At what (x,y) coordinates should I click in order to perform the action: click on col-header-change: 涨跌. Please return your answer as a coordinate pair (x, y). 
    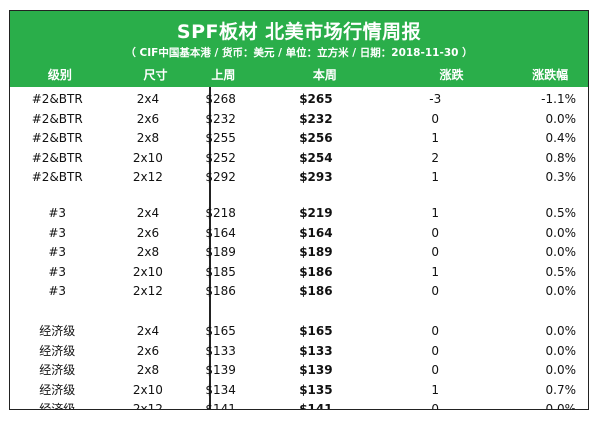
    Looking at the image, I should click on (451, 75).